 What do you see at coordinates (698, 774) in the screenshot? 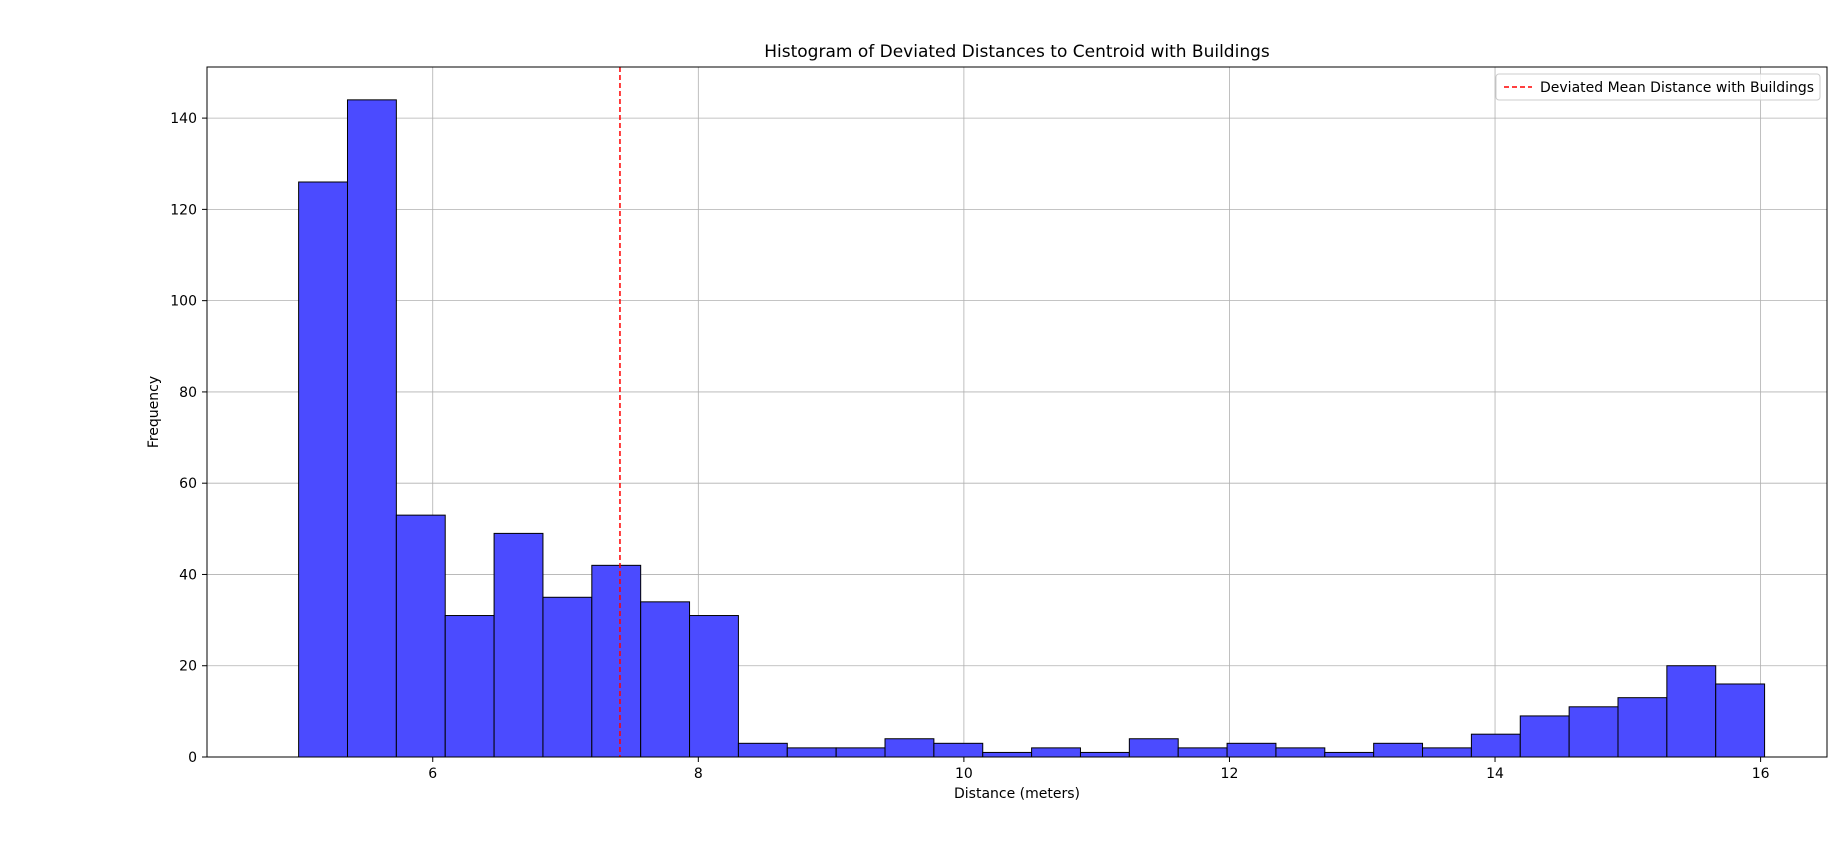
I see `x-tick-label: 8` at bounding box center [698, 774].